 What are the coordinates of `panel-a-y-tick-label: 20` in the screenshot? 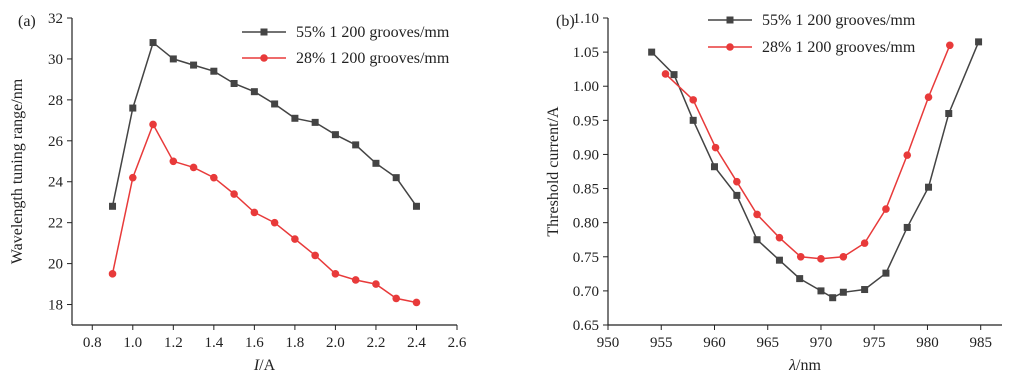 It's located at (55, 265).